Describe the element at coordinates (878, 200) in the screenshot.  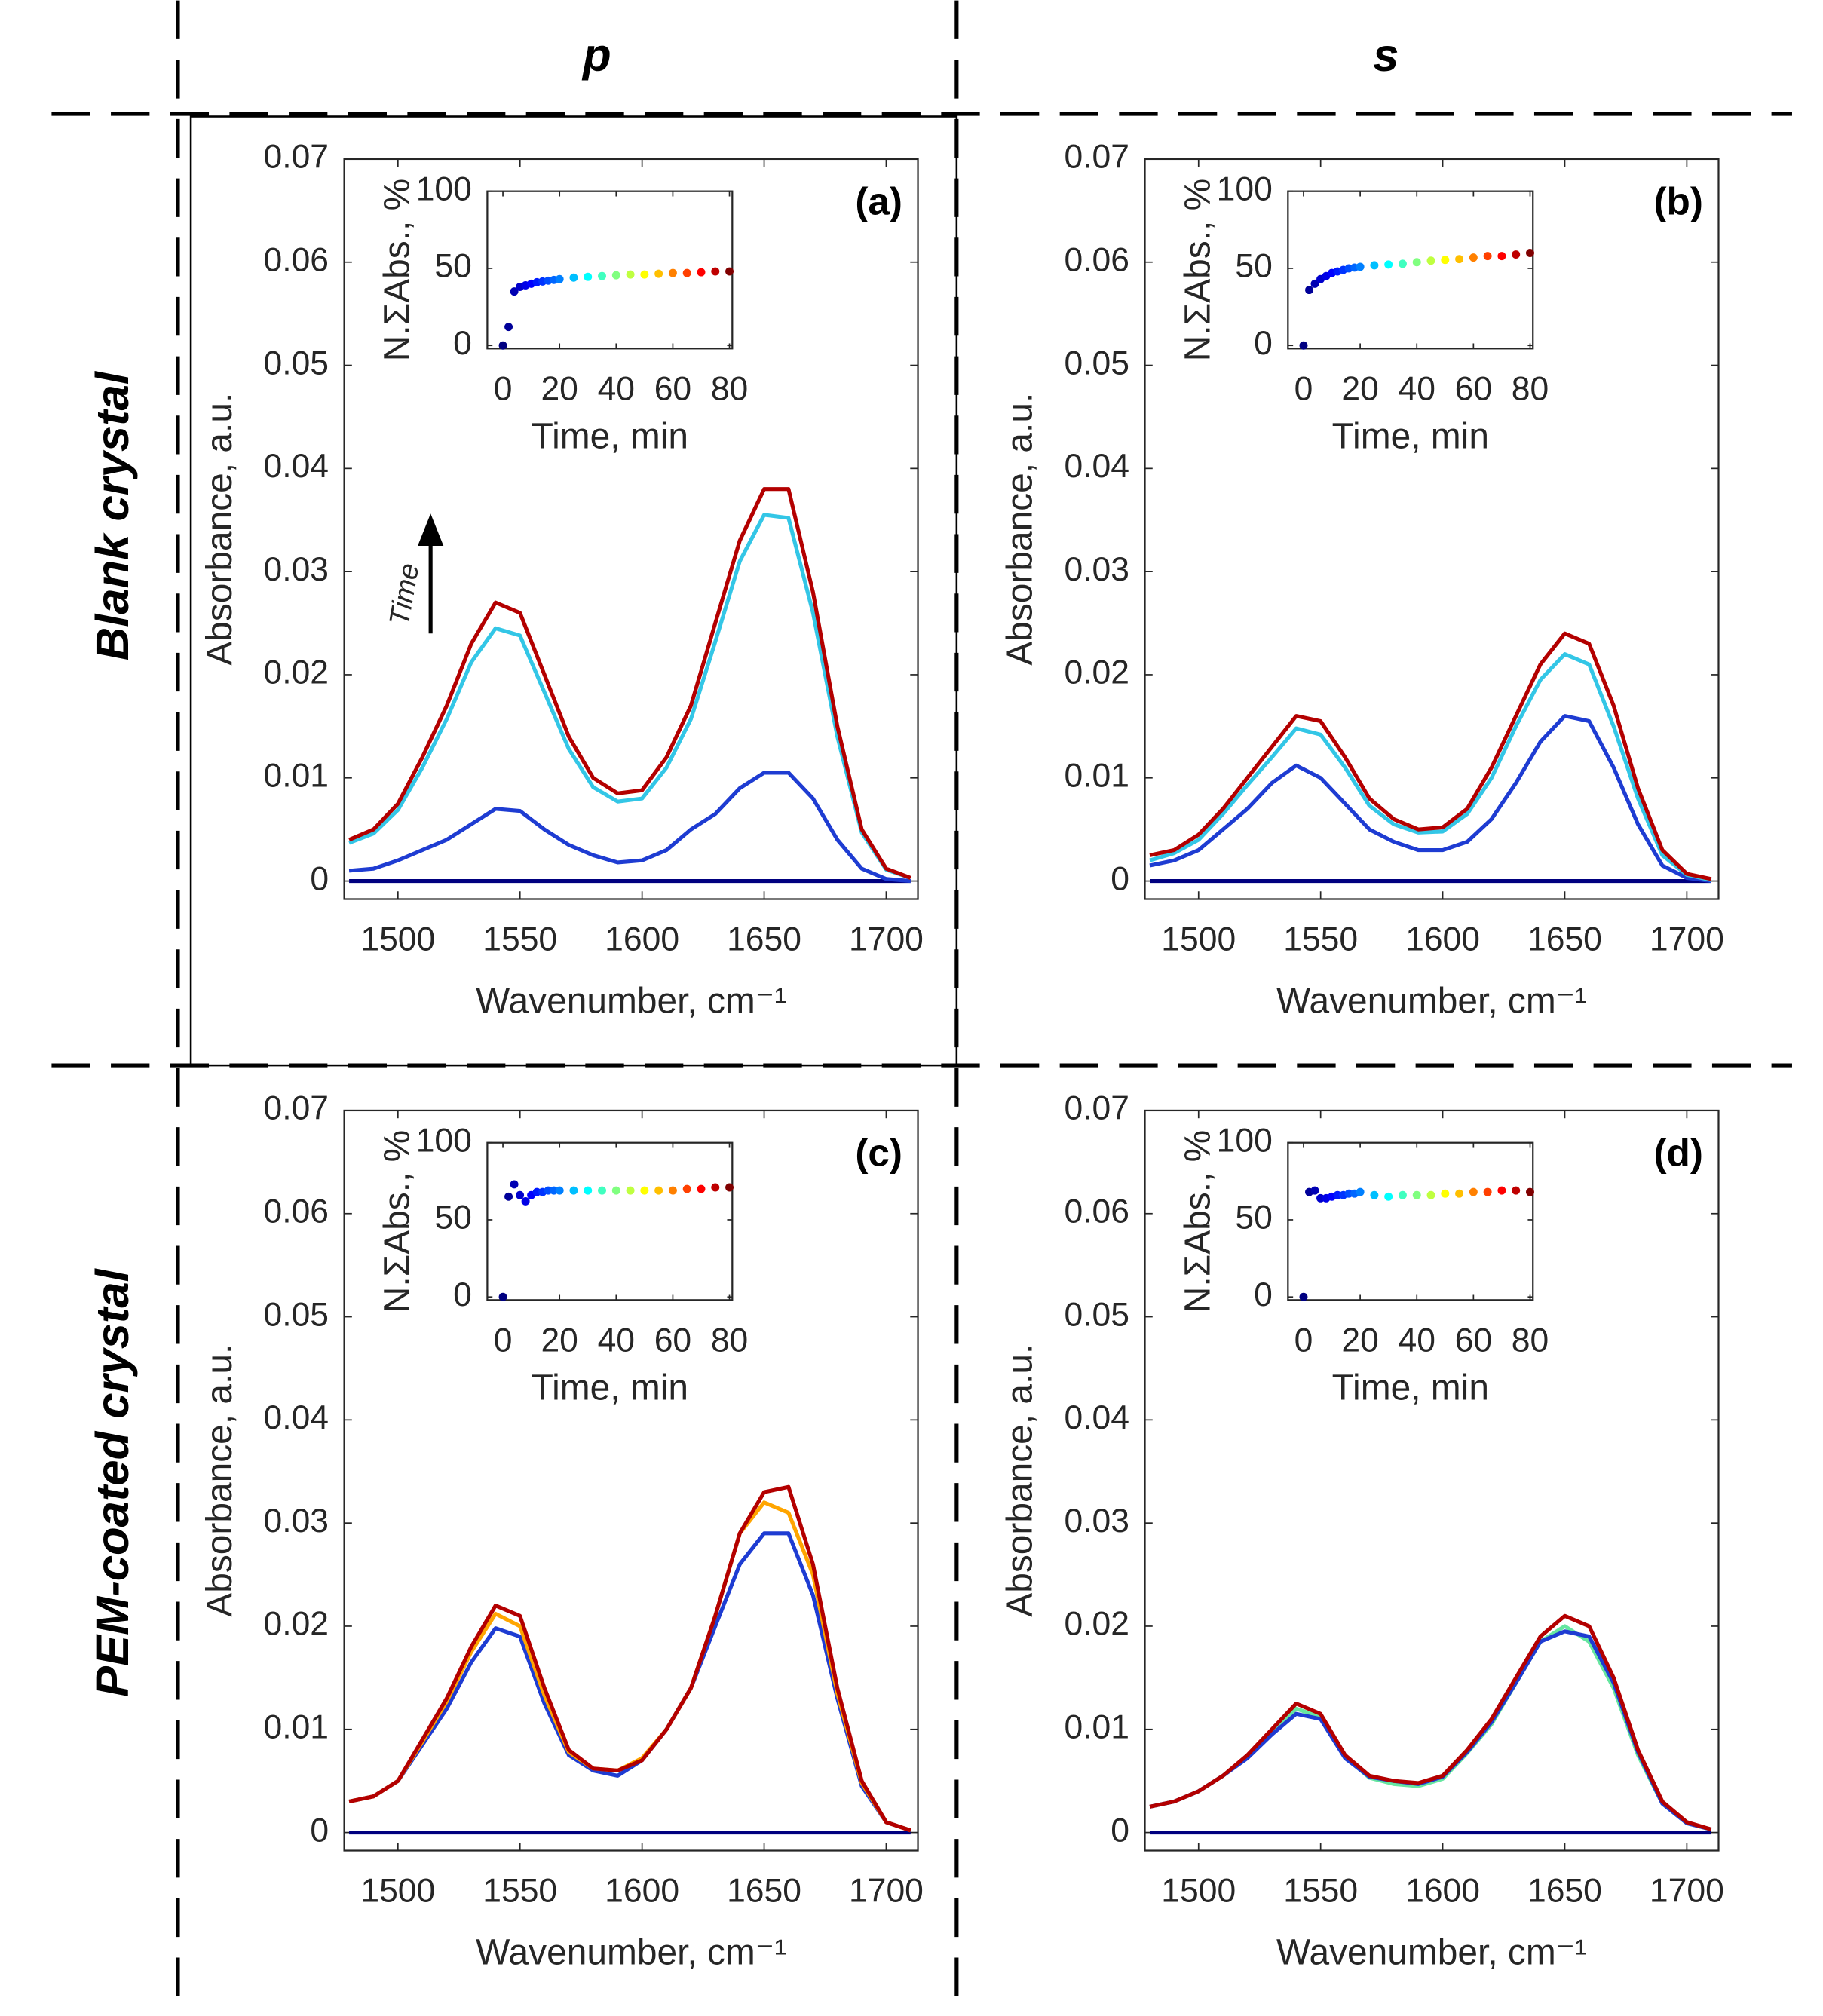
I see `panel-label: (a)` at that location.